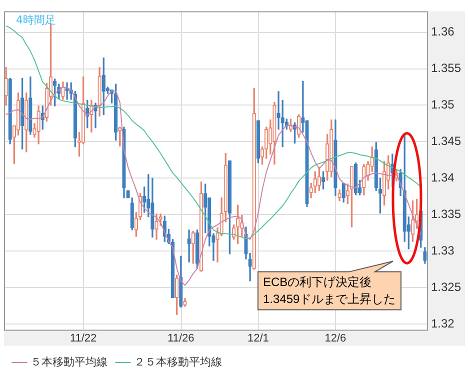  I want to click on y-tick-label: 1.33, so click(442, 250).